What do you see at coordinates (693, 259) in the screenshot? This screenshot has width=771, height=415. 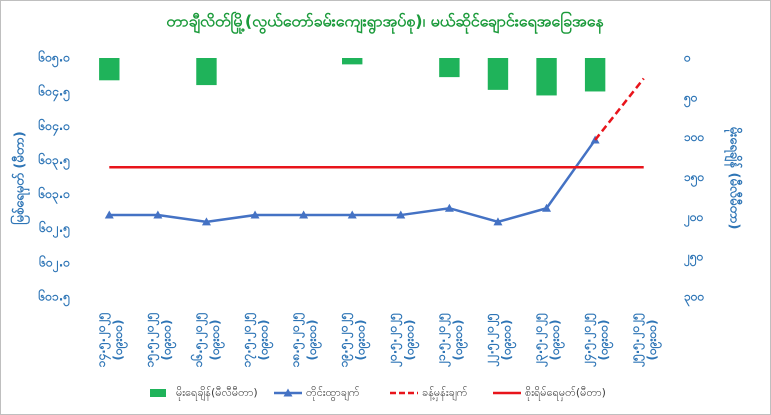 I see `y2-tick-label: ၂၅၀` at bounding box center [693, 259].